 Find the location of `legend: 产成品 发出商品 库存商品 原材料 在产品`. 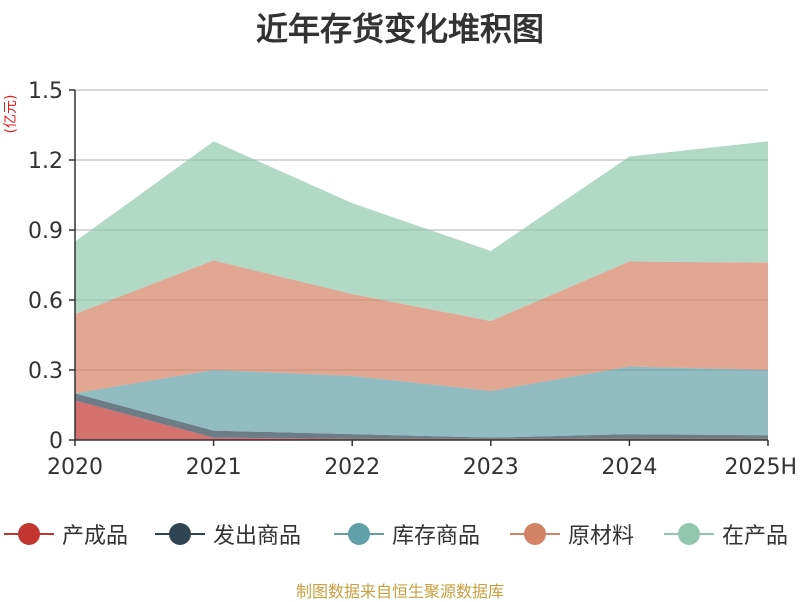

legend: 产成品 发出商品 库存商品 原材料 在产品 is located at coordinates (400, 534).